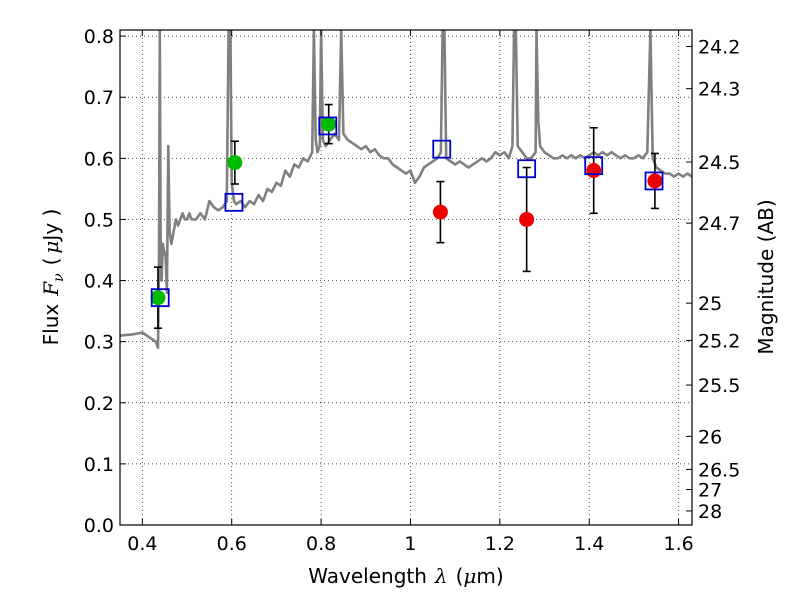 This screenshot has width=800, height=600. I want to click on y2-axis-label: Magnitude (AB), so click(766, 276).